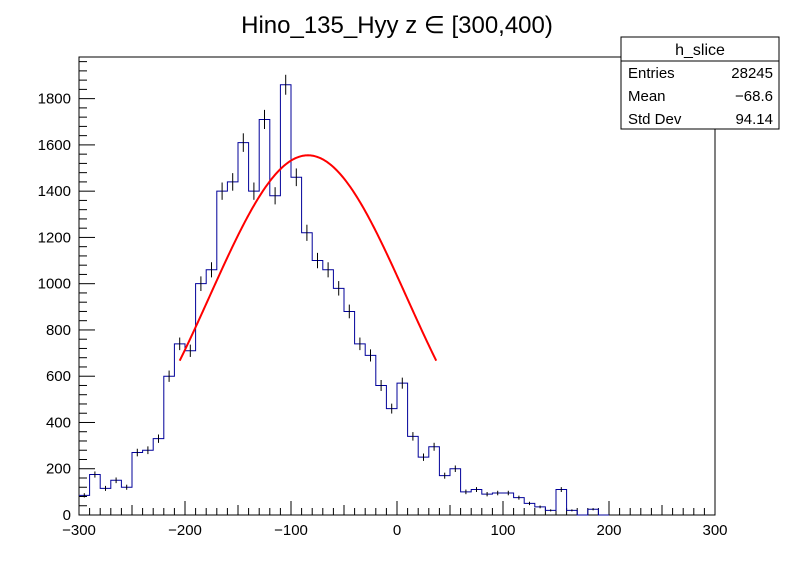  What do you see at coordinates (700, 50) in the screenshot?
I see `stats-box-name: h_slice` at bounding box center [700, 50].